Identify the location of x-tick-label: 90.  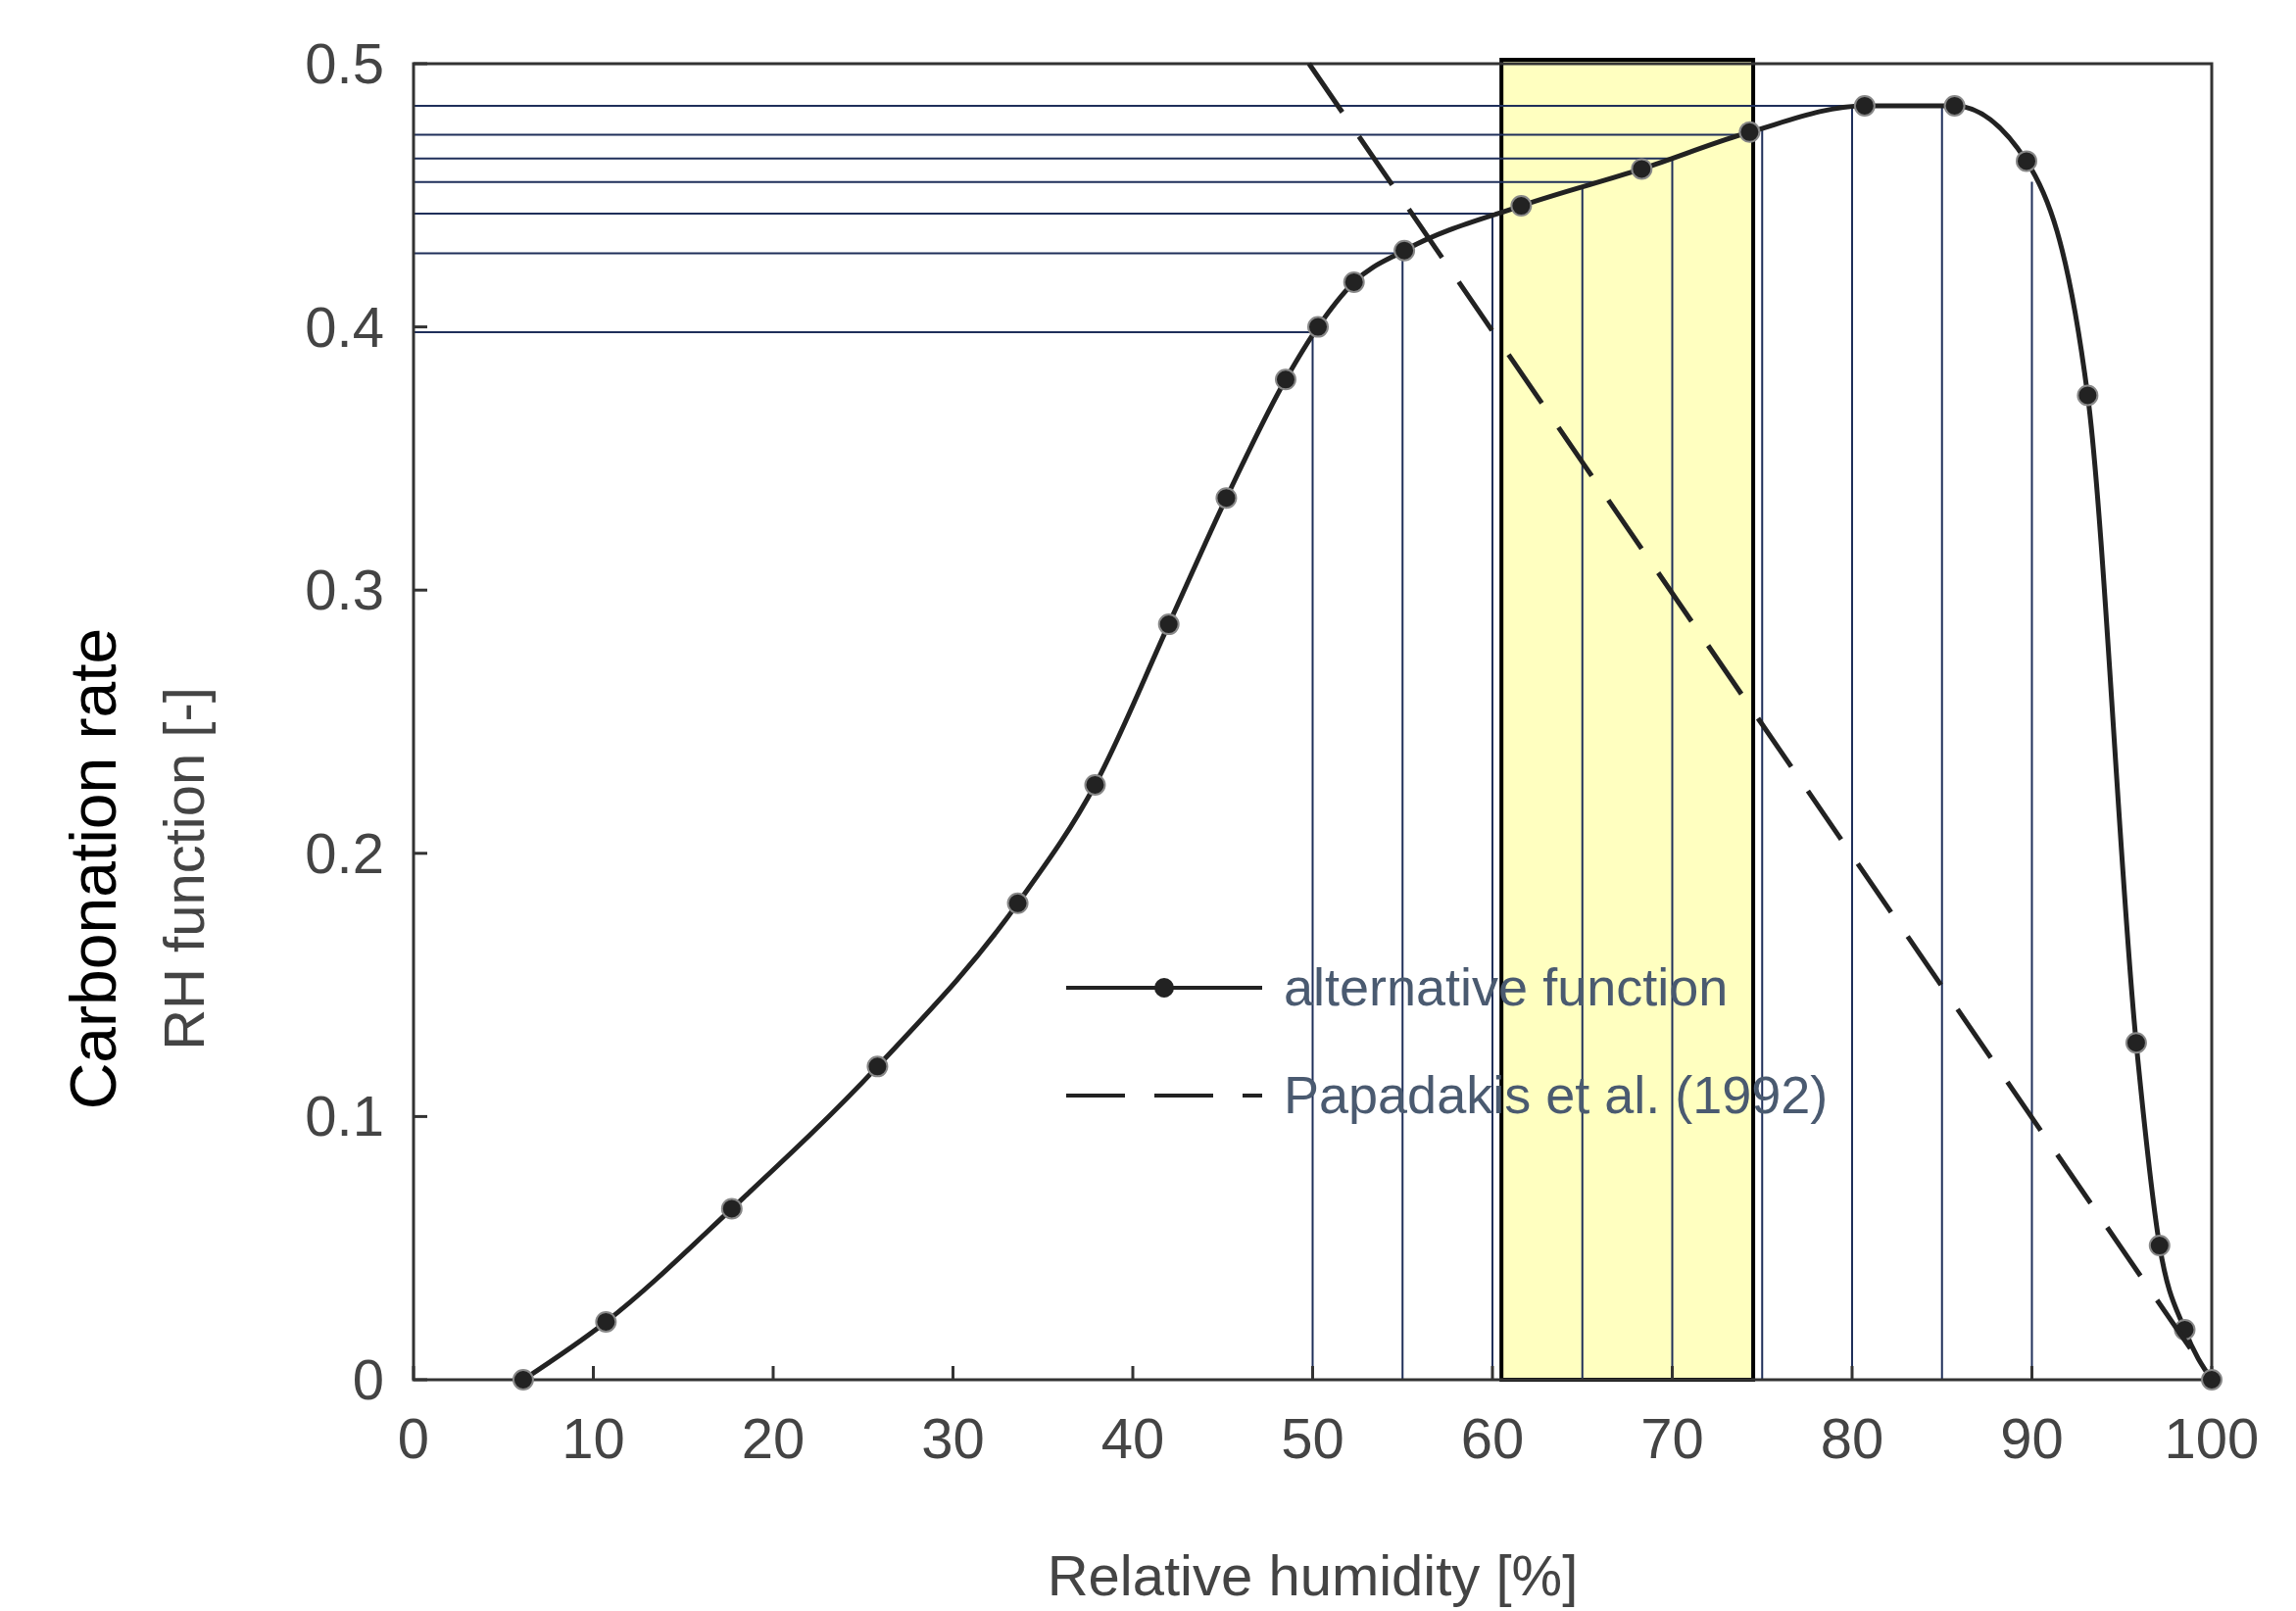
(2032, 1438).